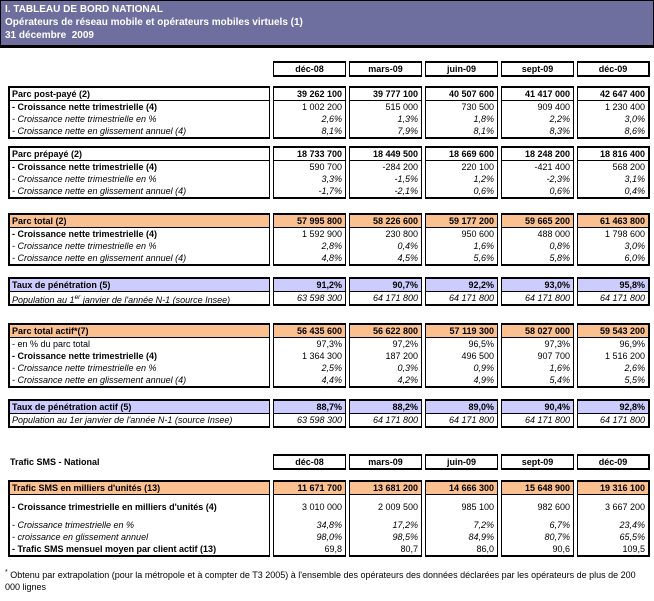  What do you see at coordinates (461, 331) in the screenshot?
I see `table-cell: 57 119 300` at bounding box center [461, 331].